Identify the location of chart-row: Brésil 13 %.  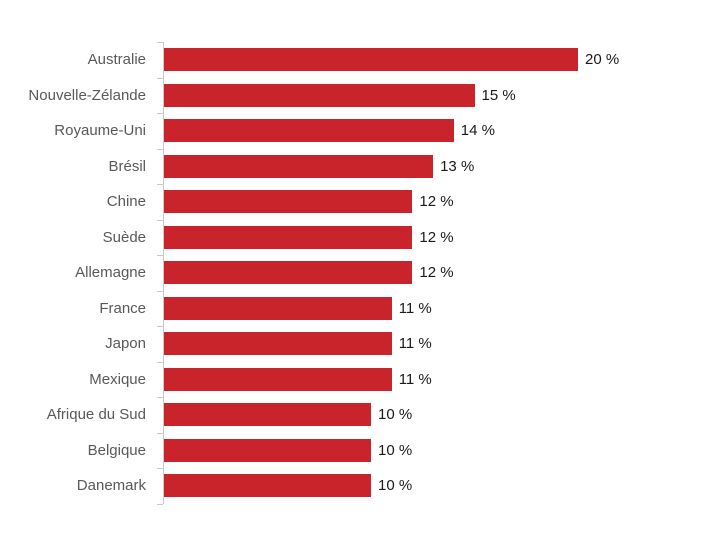
(360, 167).